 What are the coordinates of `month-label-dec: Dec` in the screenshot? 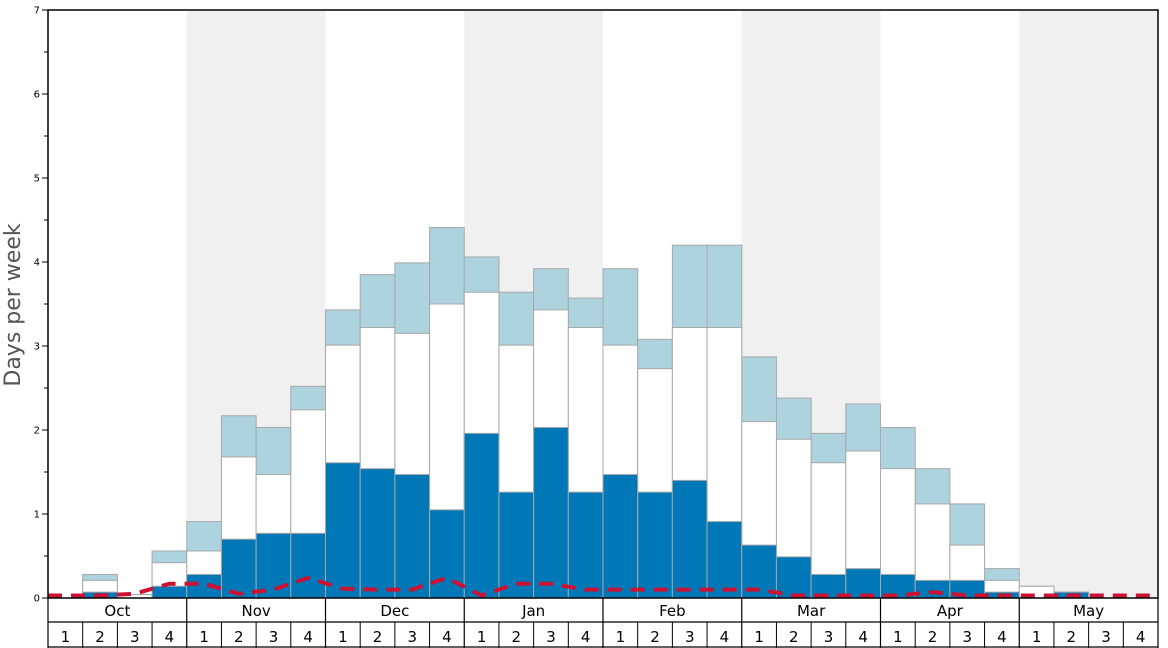 It's located at (394, 611).